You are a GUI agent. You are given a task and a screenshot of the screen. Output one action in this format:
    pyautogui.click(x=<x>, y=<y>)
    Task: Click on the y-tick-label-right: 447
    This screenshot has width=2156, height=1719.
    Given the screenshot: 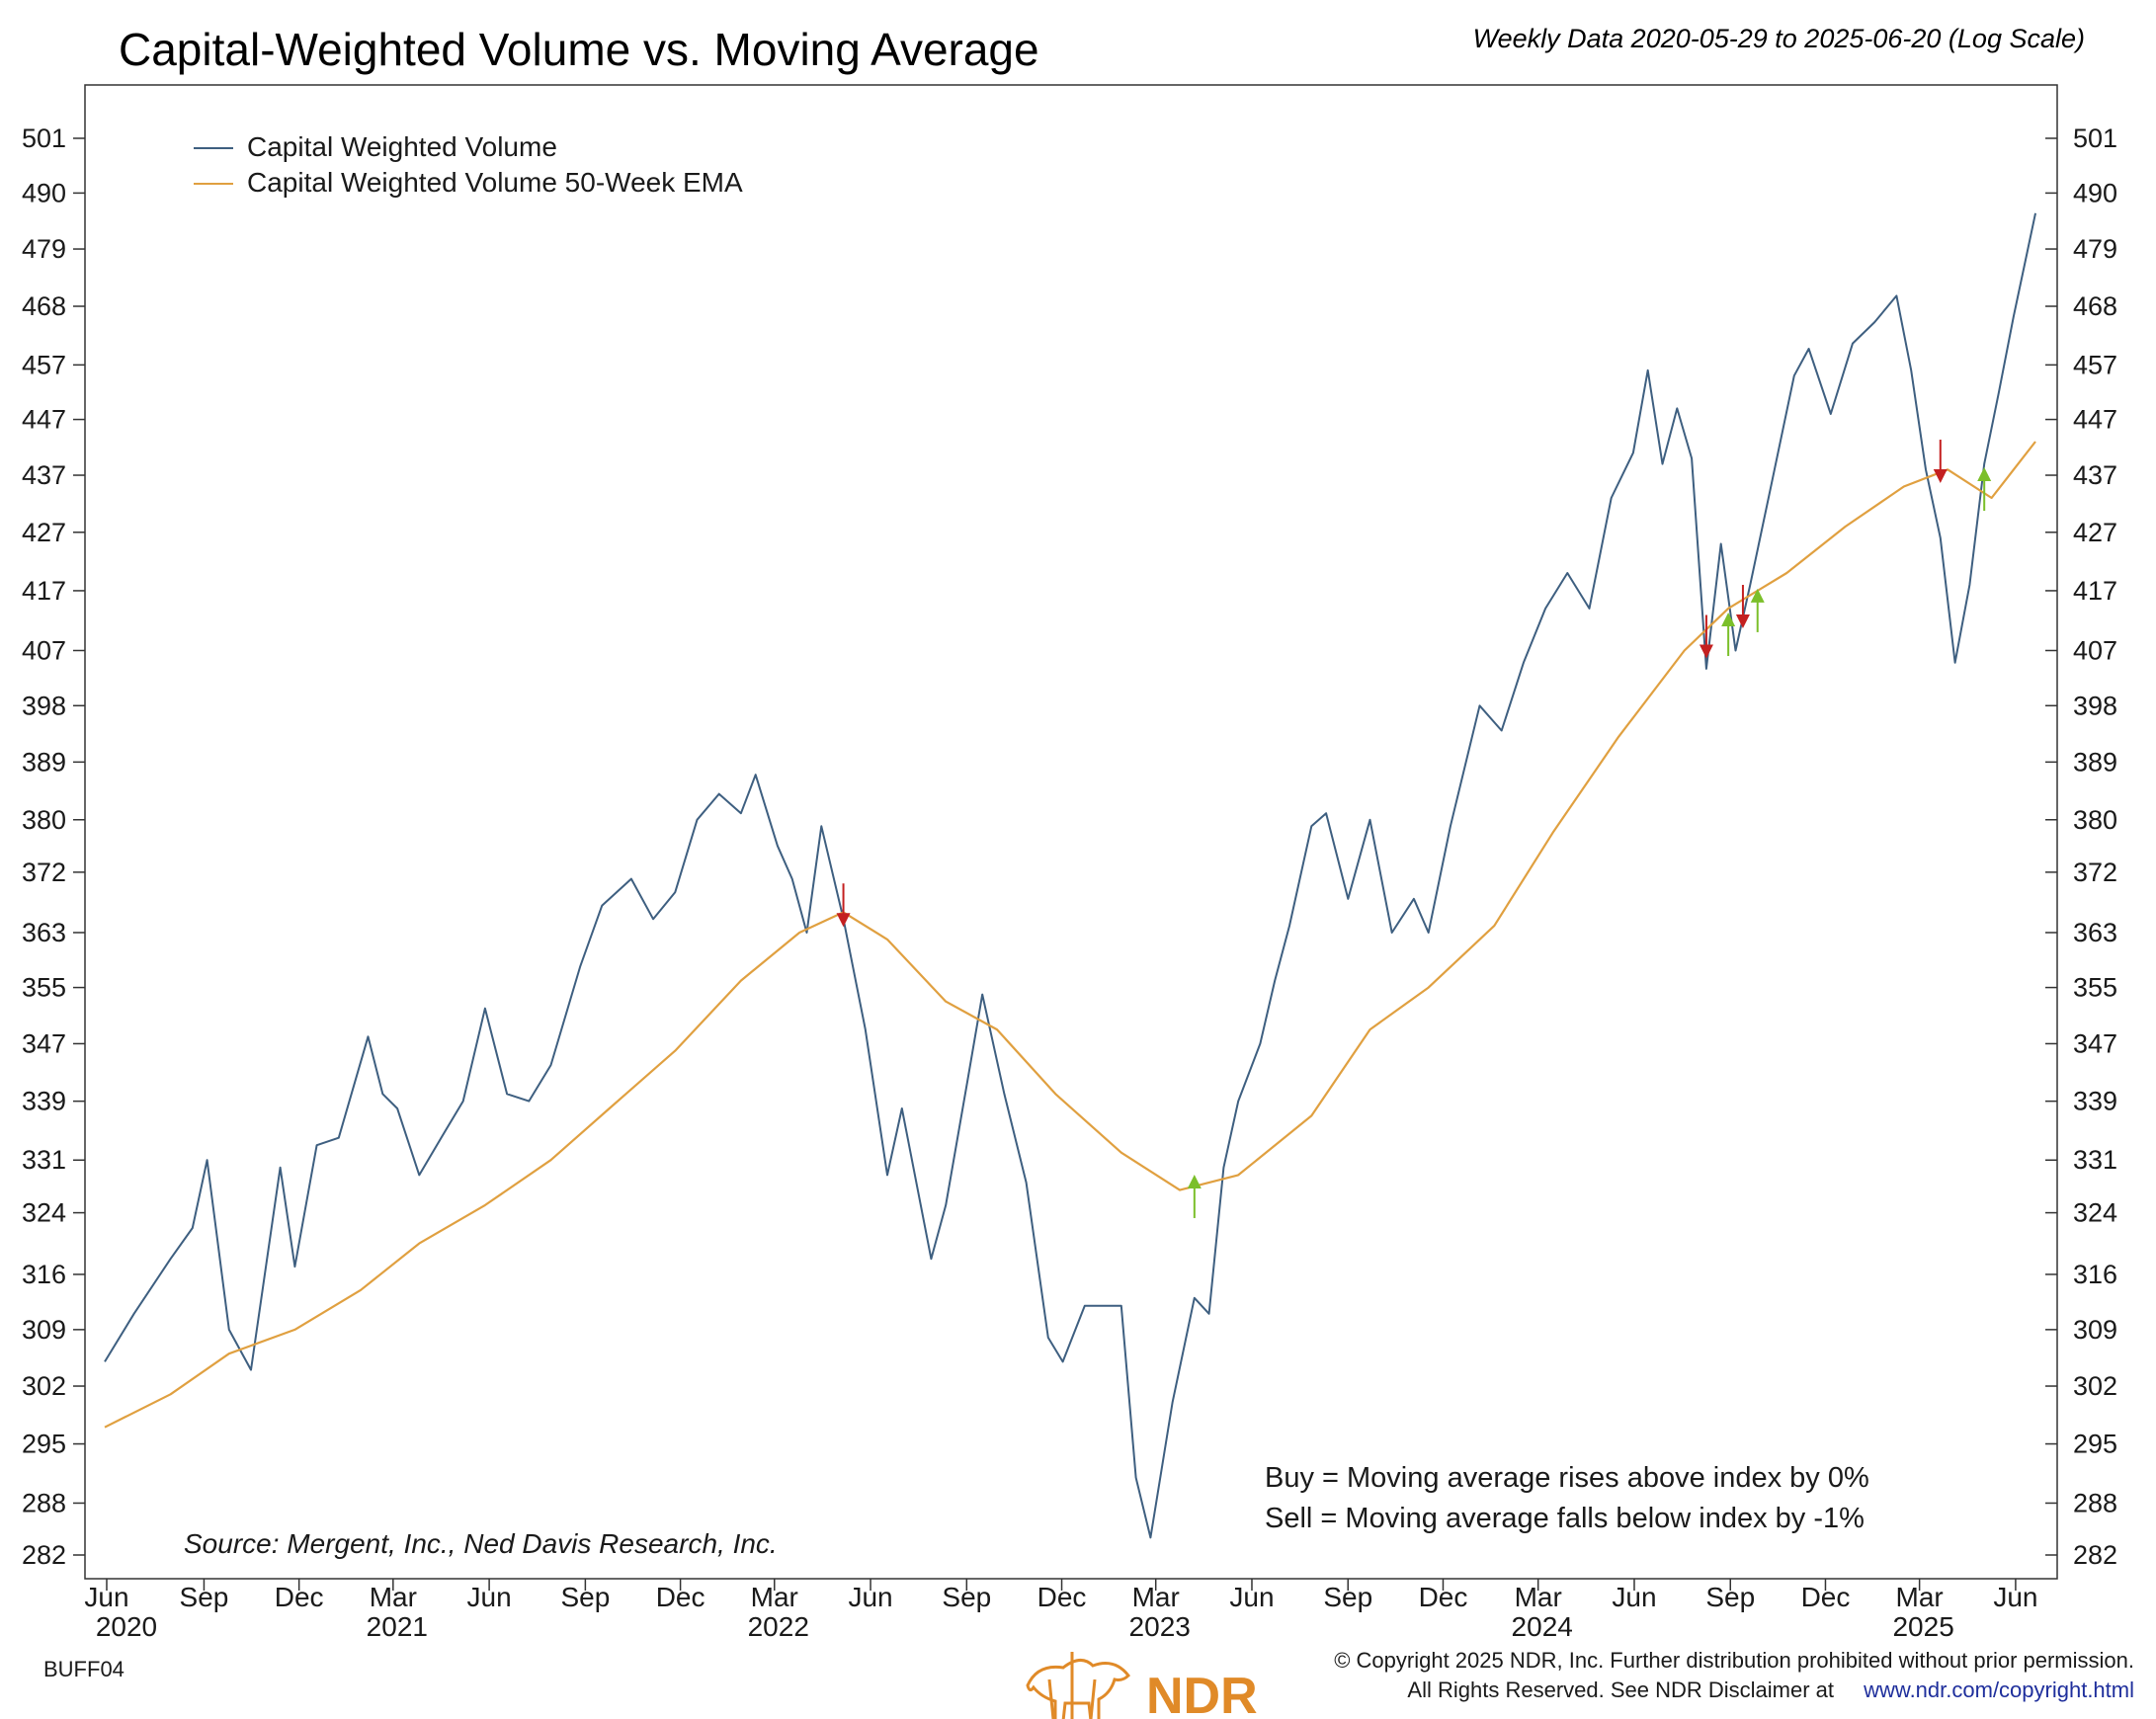 What is the action you would take?
    pyautogui.click(x=2095, y=420)
    